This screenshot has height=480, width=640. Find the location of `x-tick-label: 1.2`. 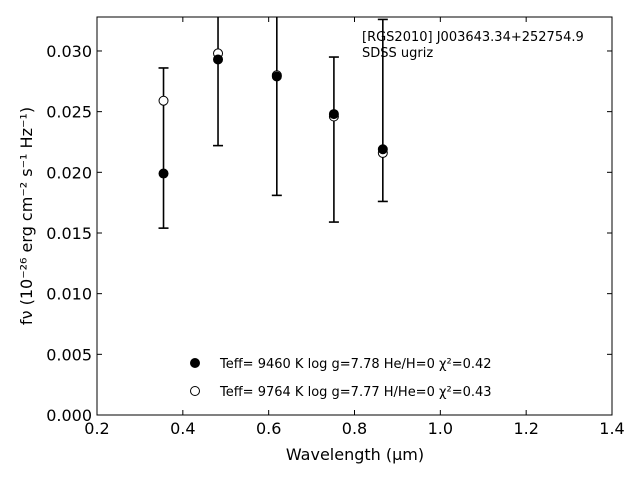

x-tick-label: 1.2 is located at coordinates (525, 428).